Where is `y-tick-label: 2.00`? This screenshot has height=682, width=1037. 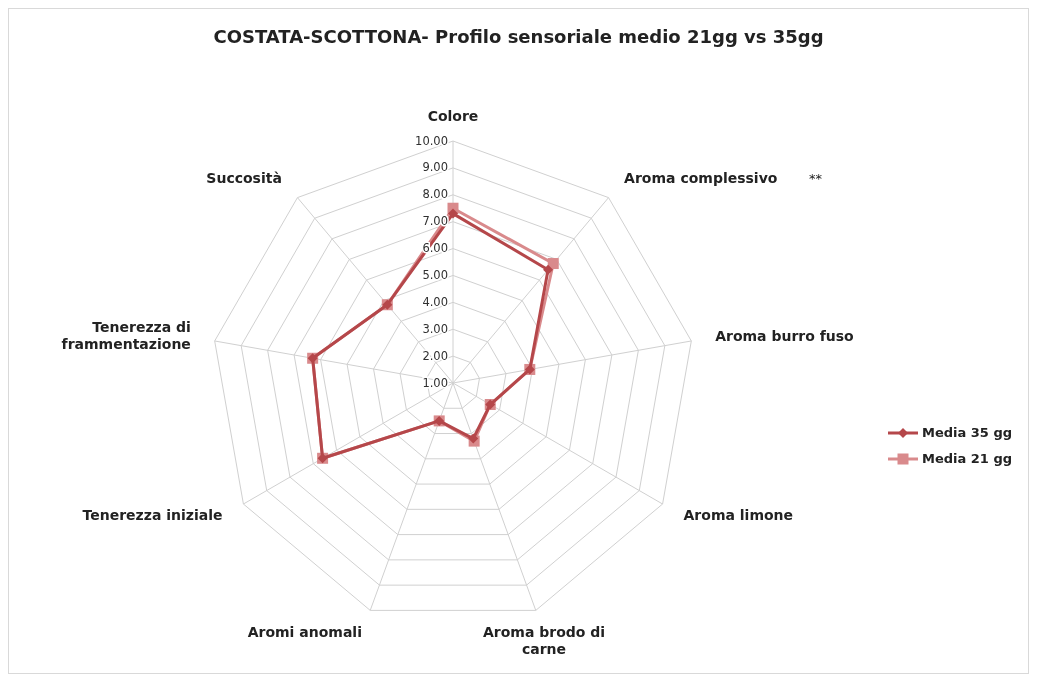
y-tick-label: 2.00 is located at coordinates (435, 355).